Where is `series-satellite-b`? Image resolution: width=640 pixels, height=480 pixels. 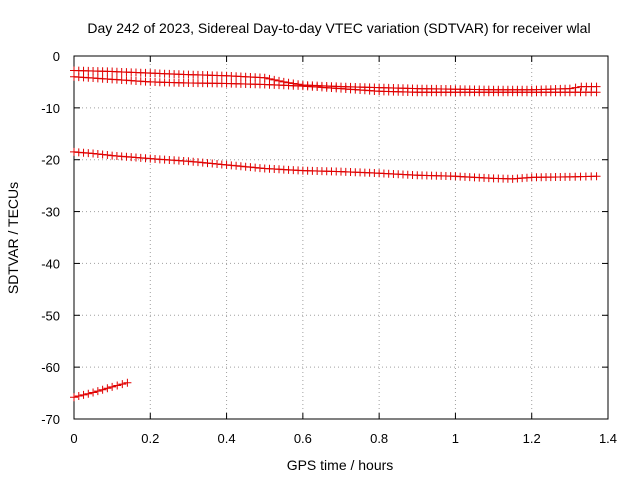
series-satellite-b is located at coordinates (335, 84).